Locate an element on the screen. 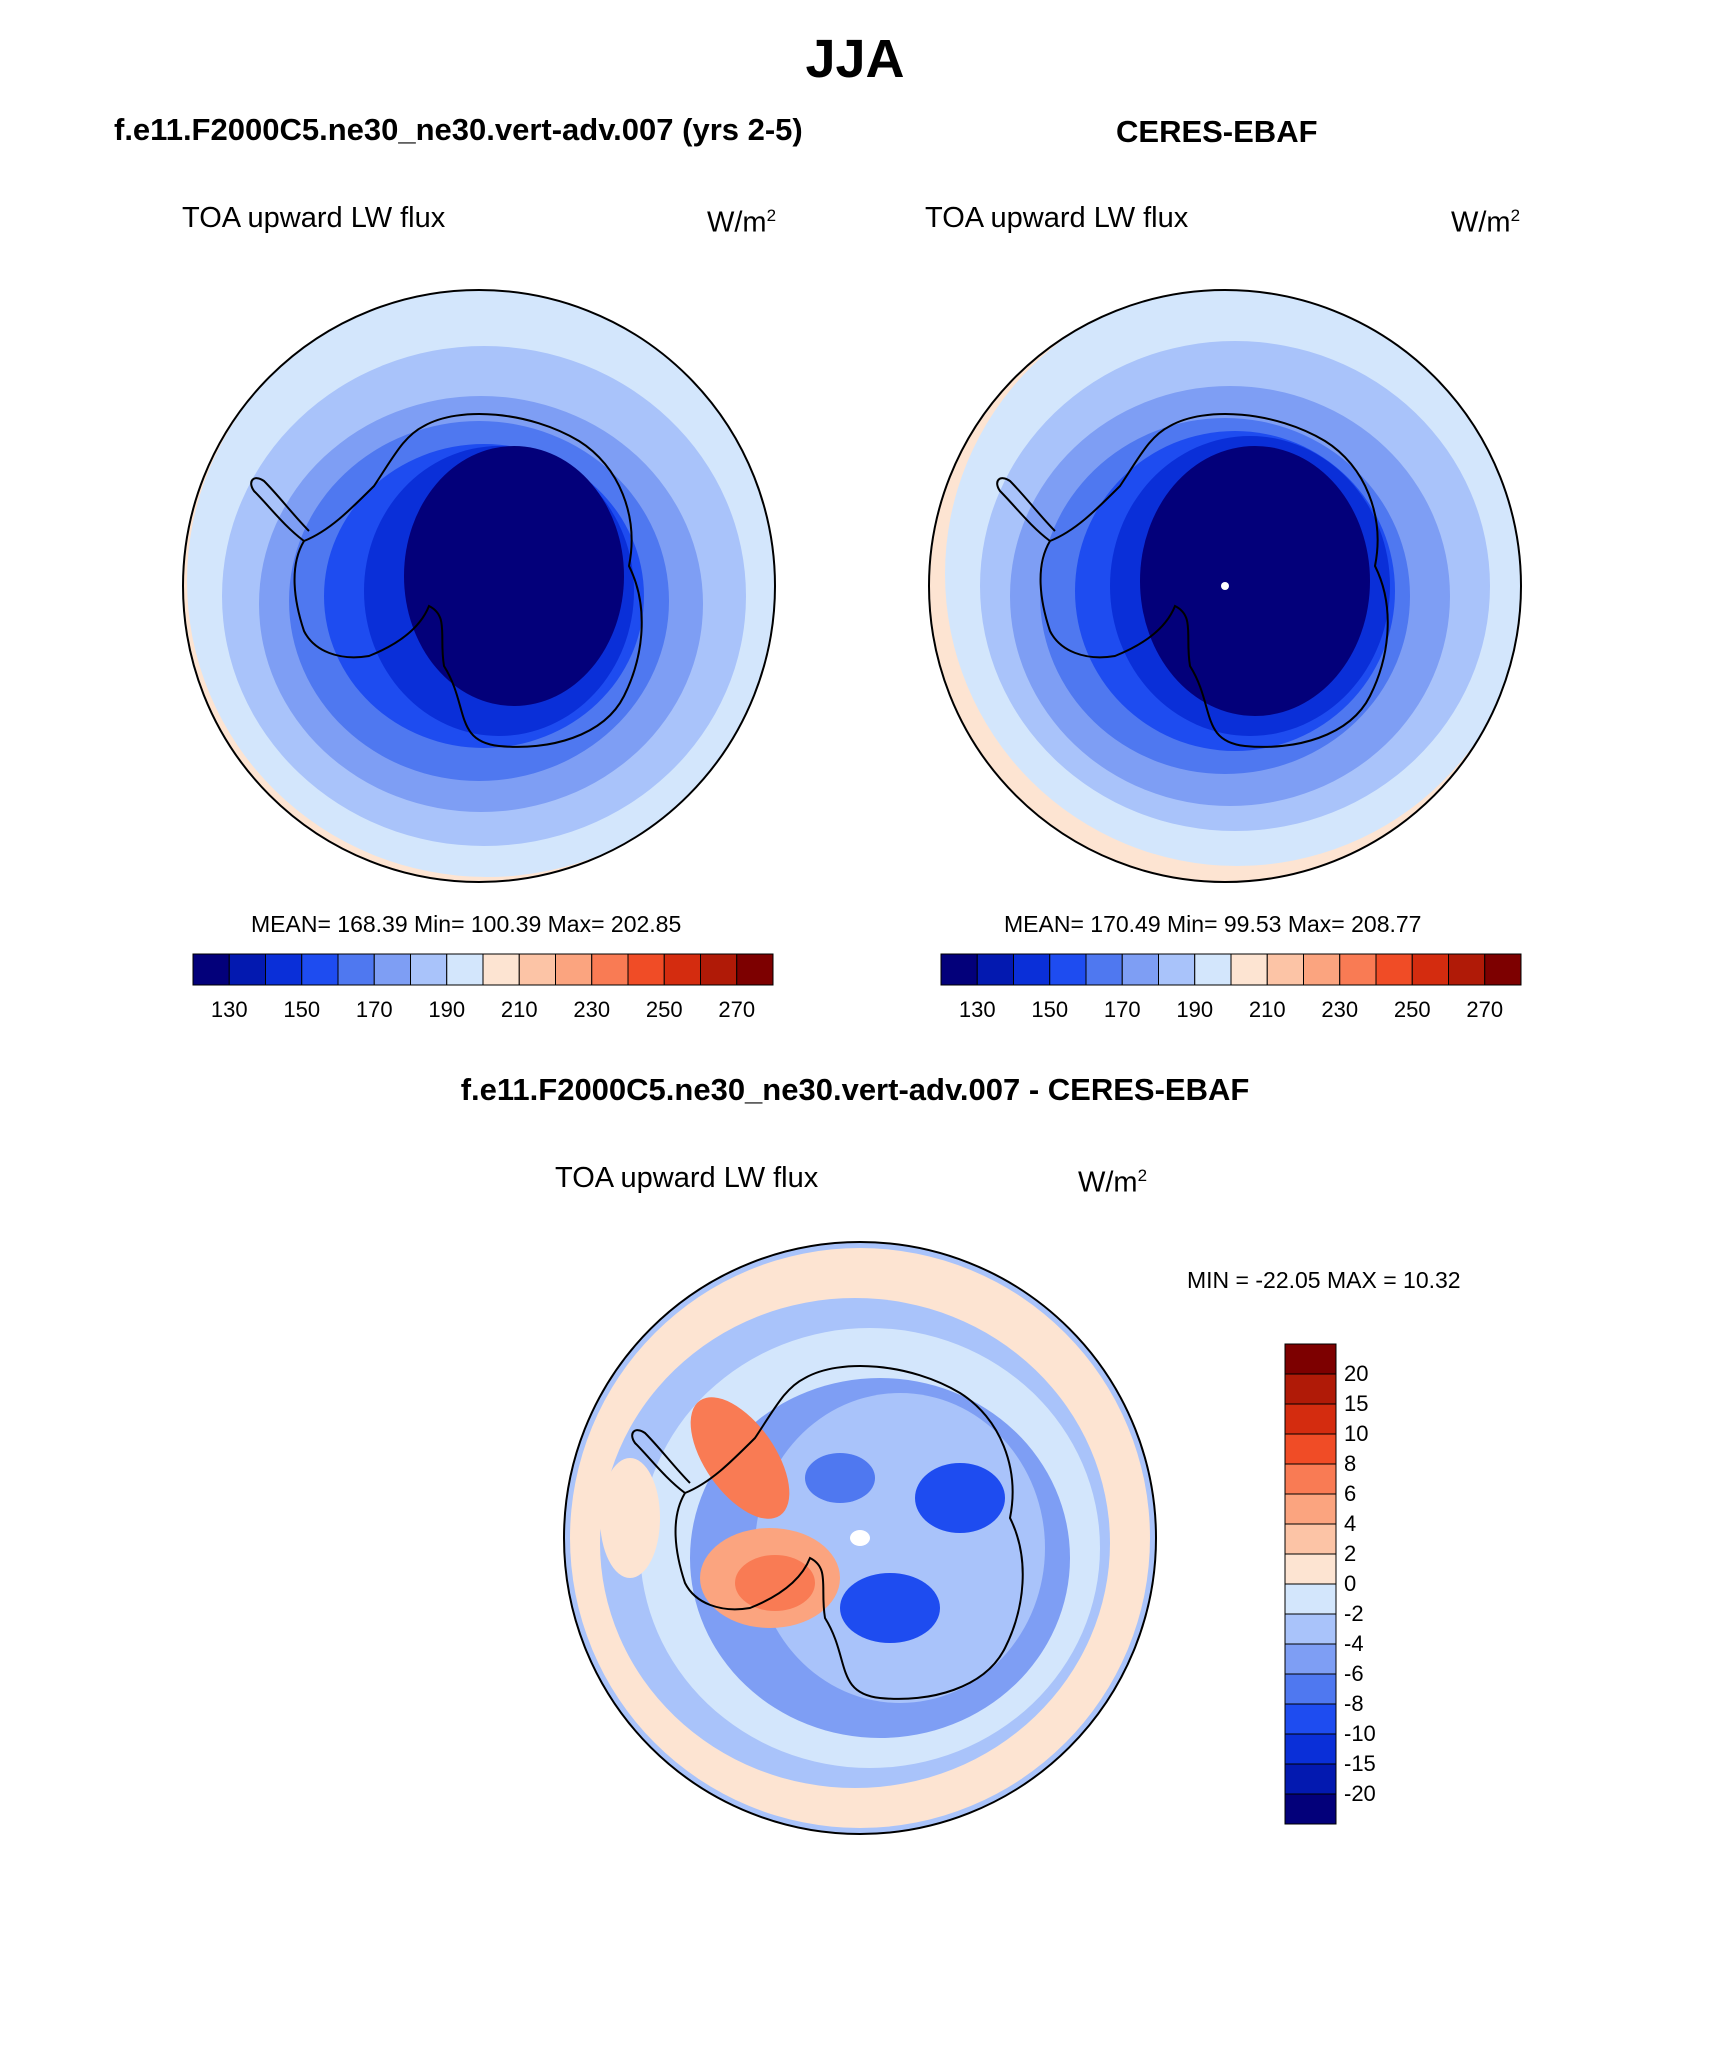  diff-colorbar-tick-label: -6 is located at coordinates (1354, 1673).